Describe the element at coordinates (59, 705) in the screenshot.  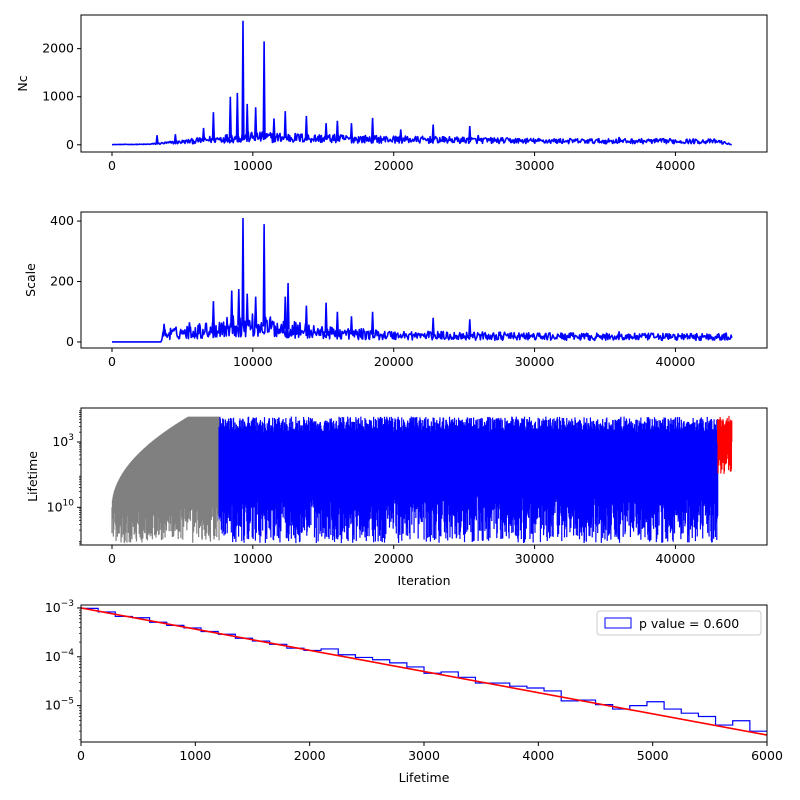
I see `y-tick-label: 10⁻⁵` at that location.